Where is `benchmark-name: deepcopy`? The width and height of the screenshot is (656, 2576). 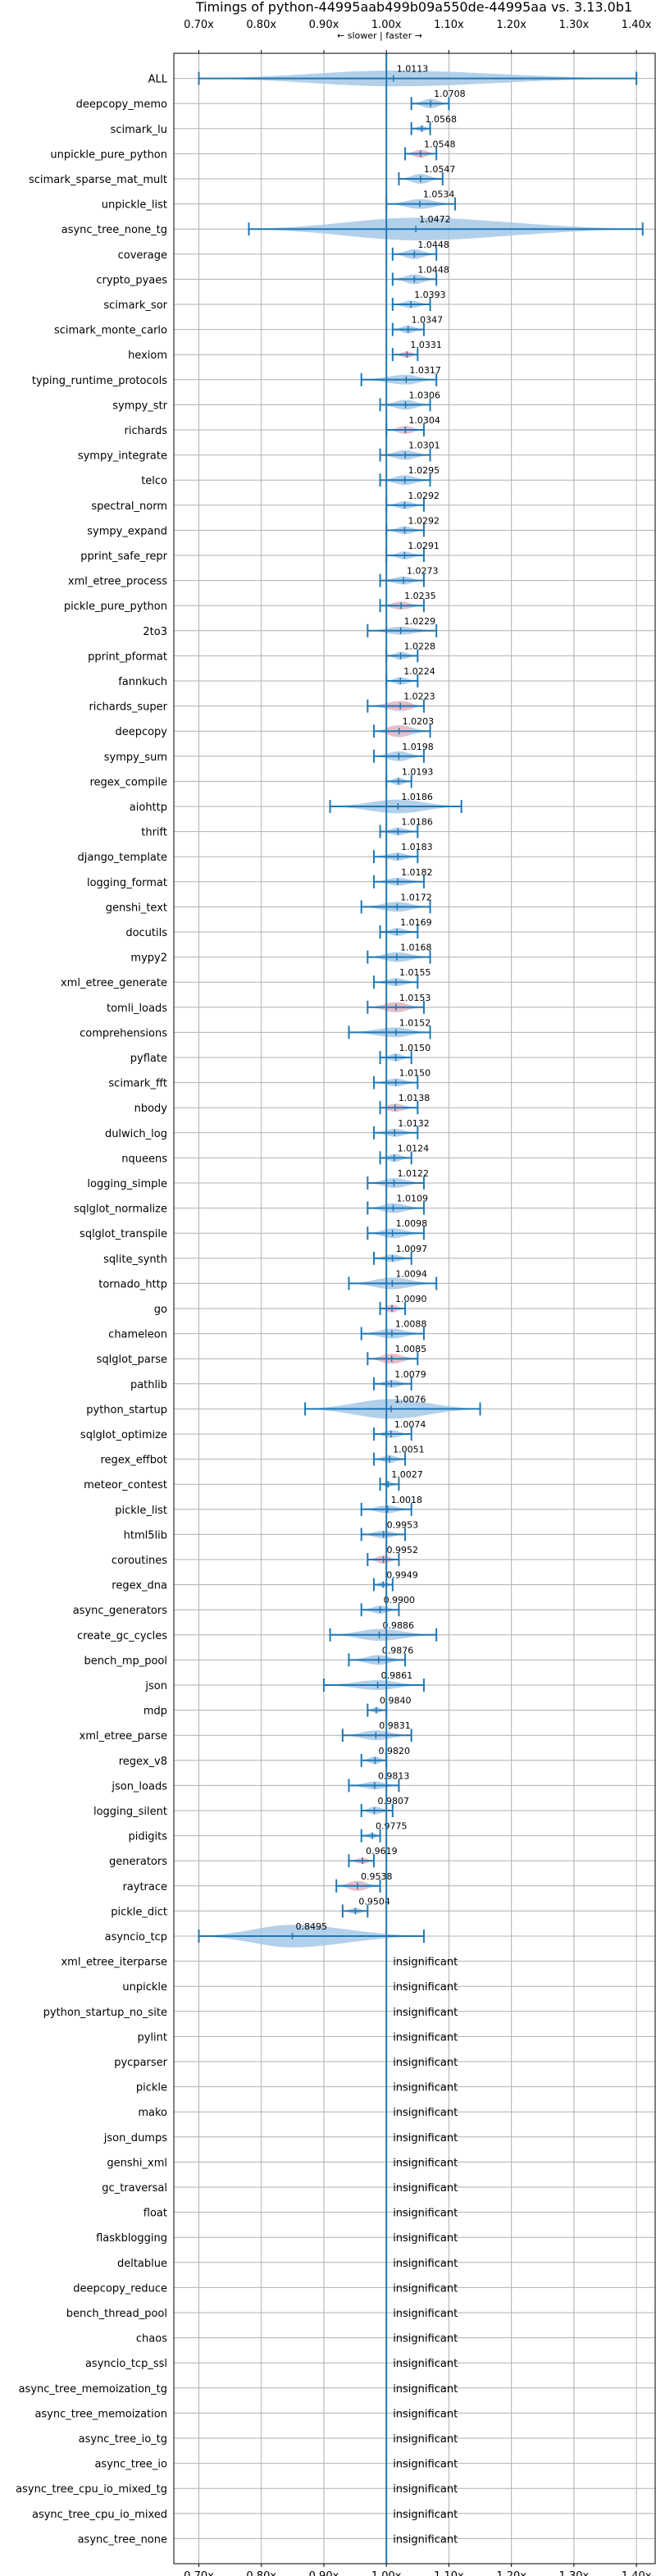
benchmark-name: deepcopy is located at coordinates (141, 732).